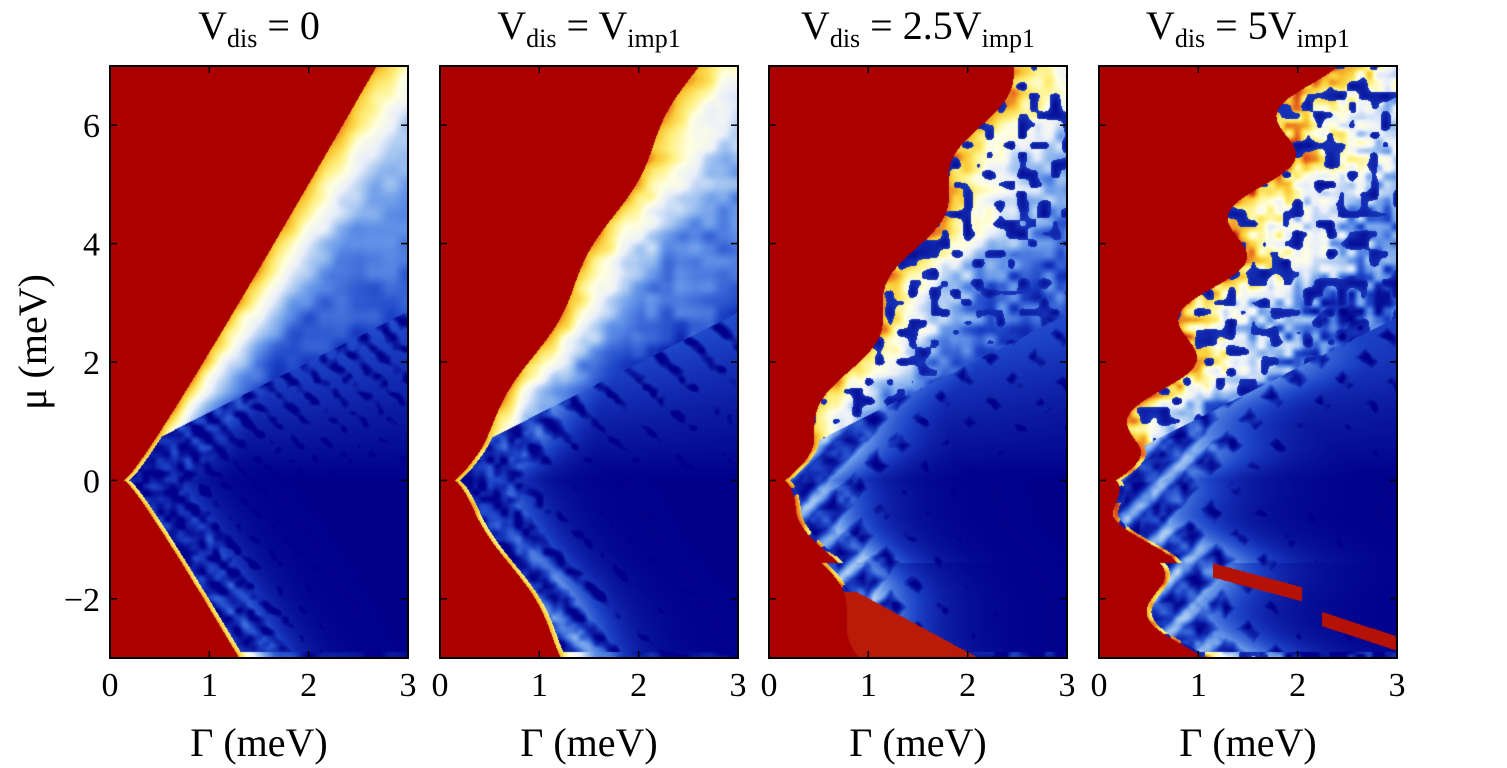  Describe the element at coordinates (91, 363) in the screenshot. I see `y-tick-label: 2` at that location.